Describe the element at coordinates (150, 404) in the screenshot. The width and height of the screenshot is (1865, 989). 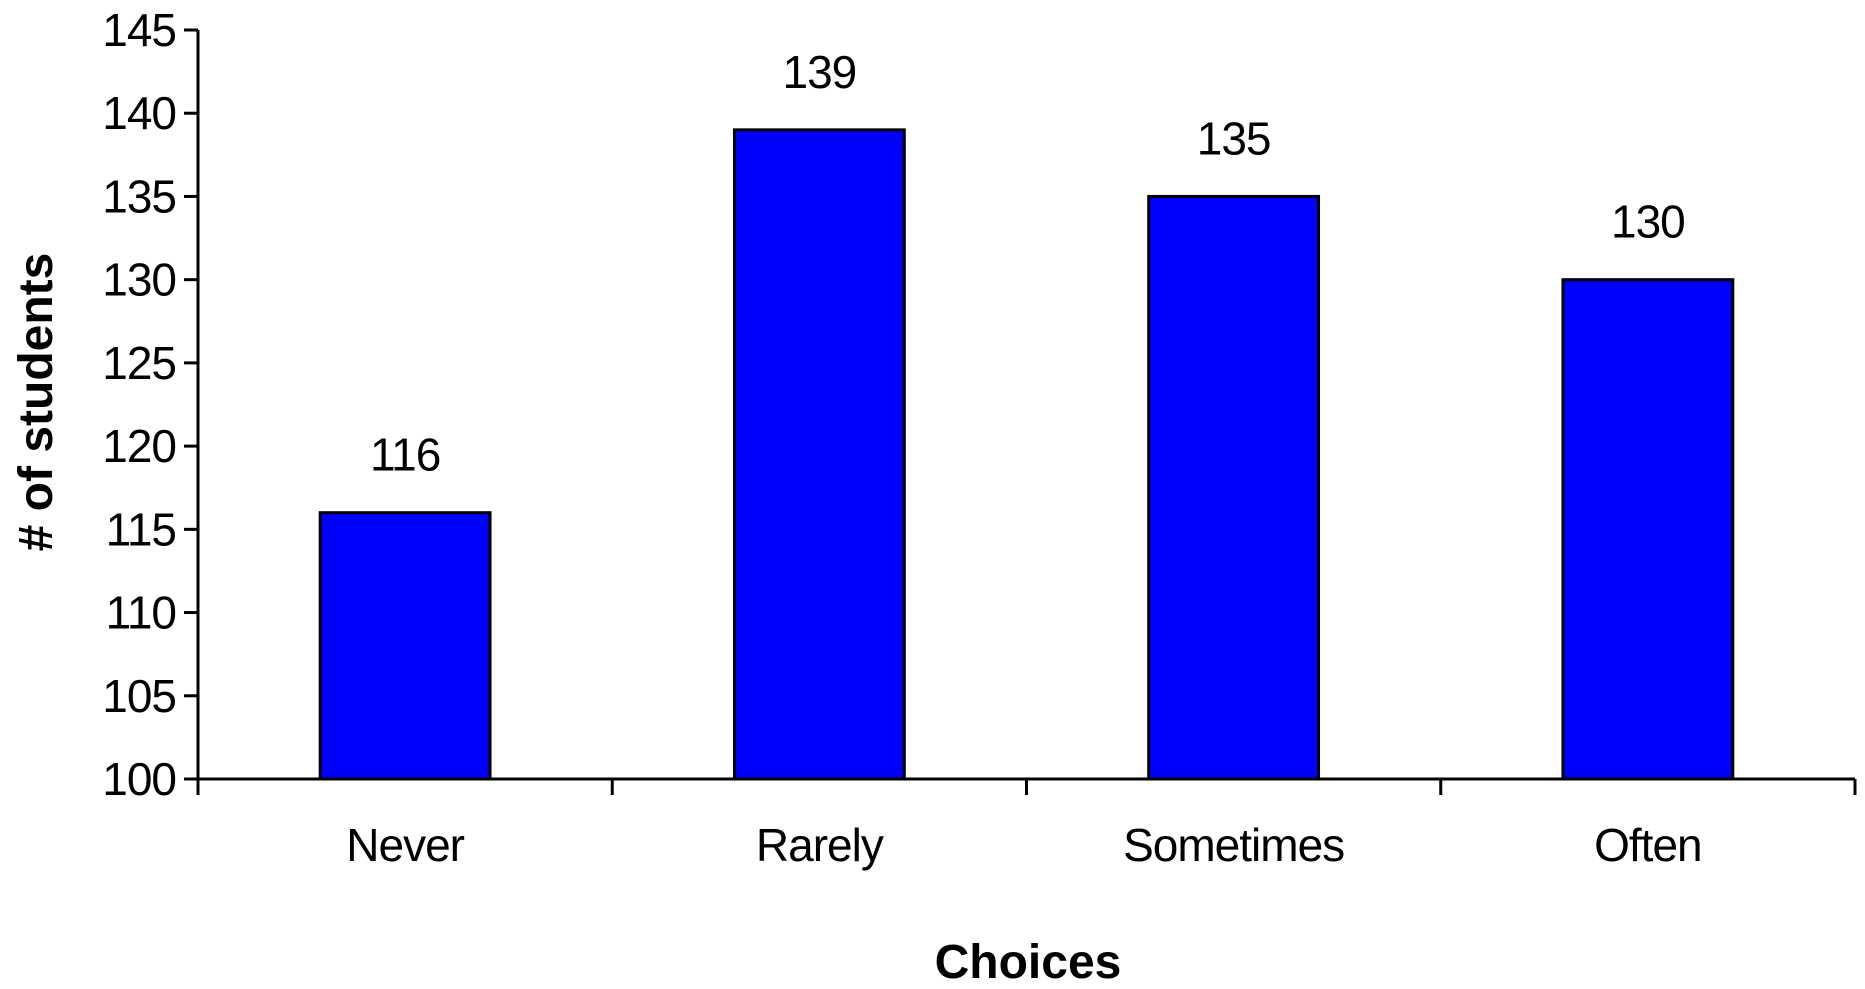
I see `y-ticks: 100 105 110 115 120 125 130 135 140 145` at that location.